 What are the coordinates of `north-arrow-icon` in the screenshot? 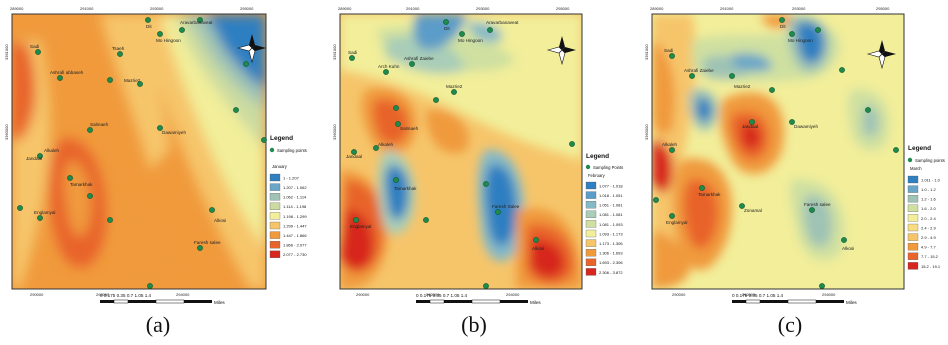 It's located at (881, 55).